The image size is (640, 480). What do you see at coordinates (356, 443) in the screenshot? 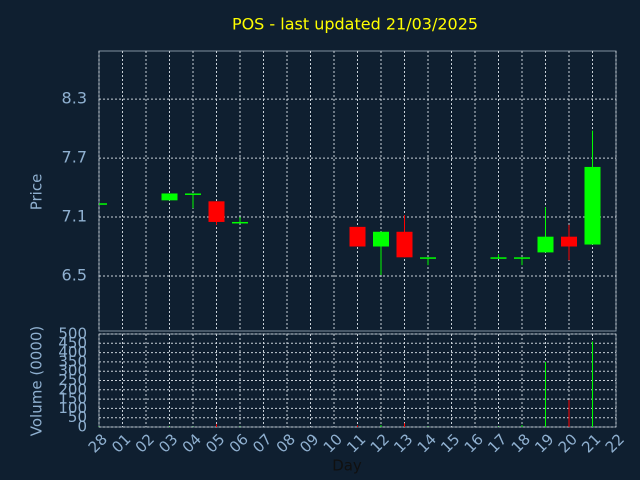
I see `x-tick-label: 11` at bounding box center [356, 443].